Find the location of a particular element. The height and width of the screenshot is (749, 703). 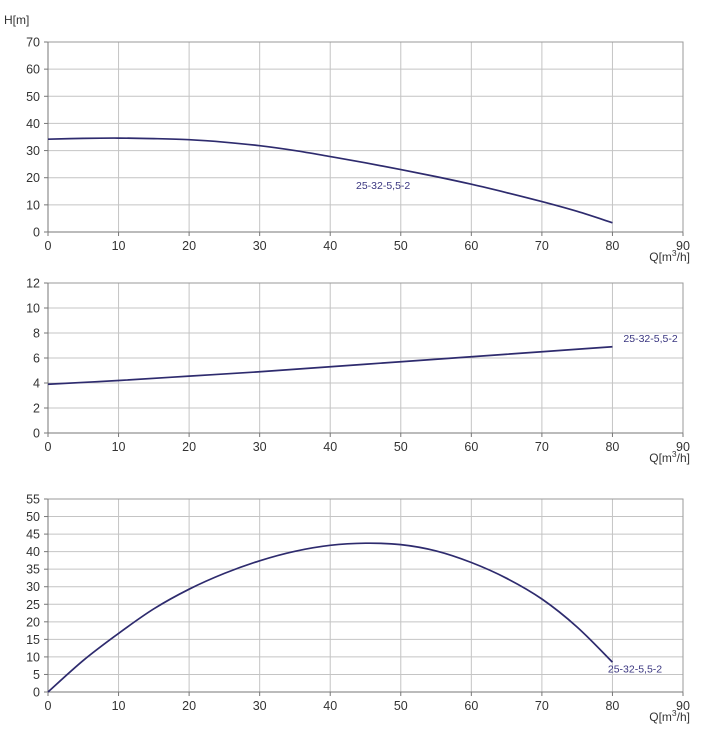

y-axis-title: H[m] is located at coordinates (16, 20).